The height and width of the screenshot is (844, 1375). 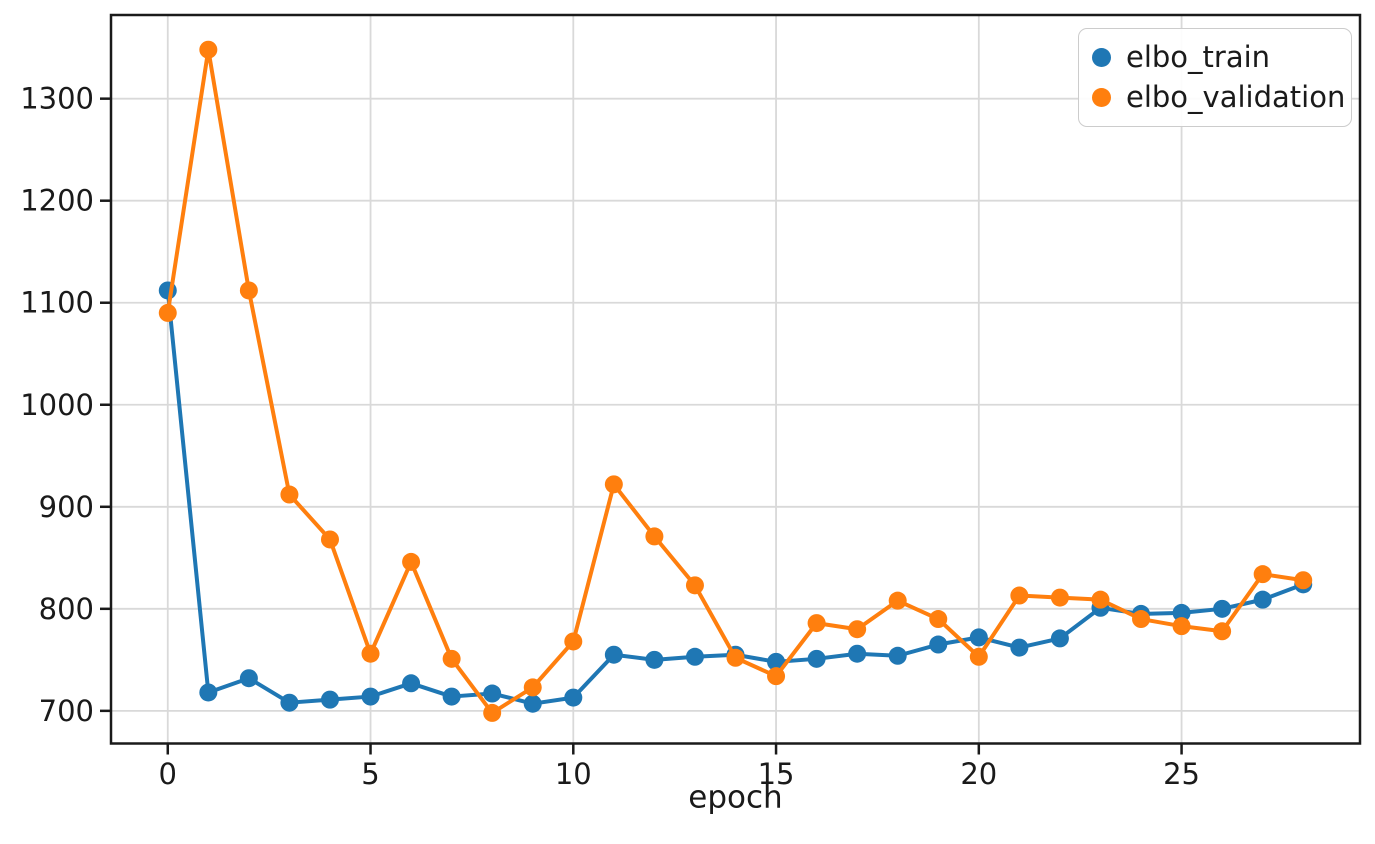 What do you see at coordinates (57, 201) in the screenshot?
I see `y-tick-label-1200: 1200` at bounding box center [57, 201].